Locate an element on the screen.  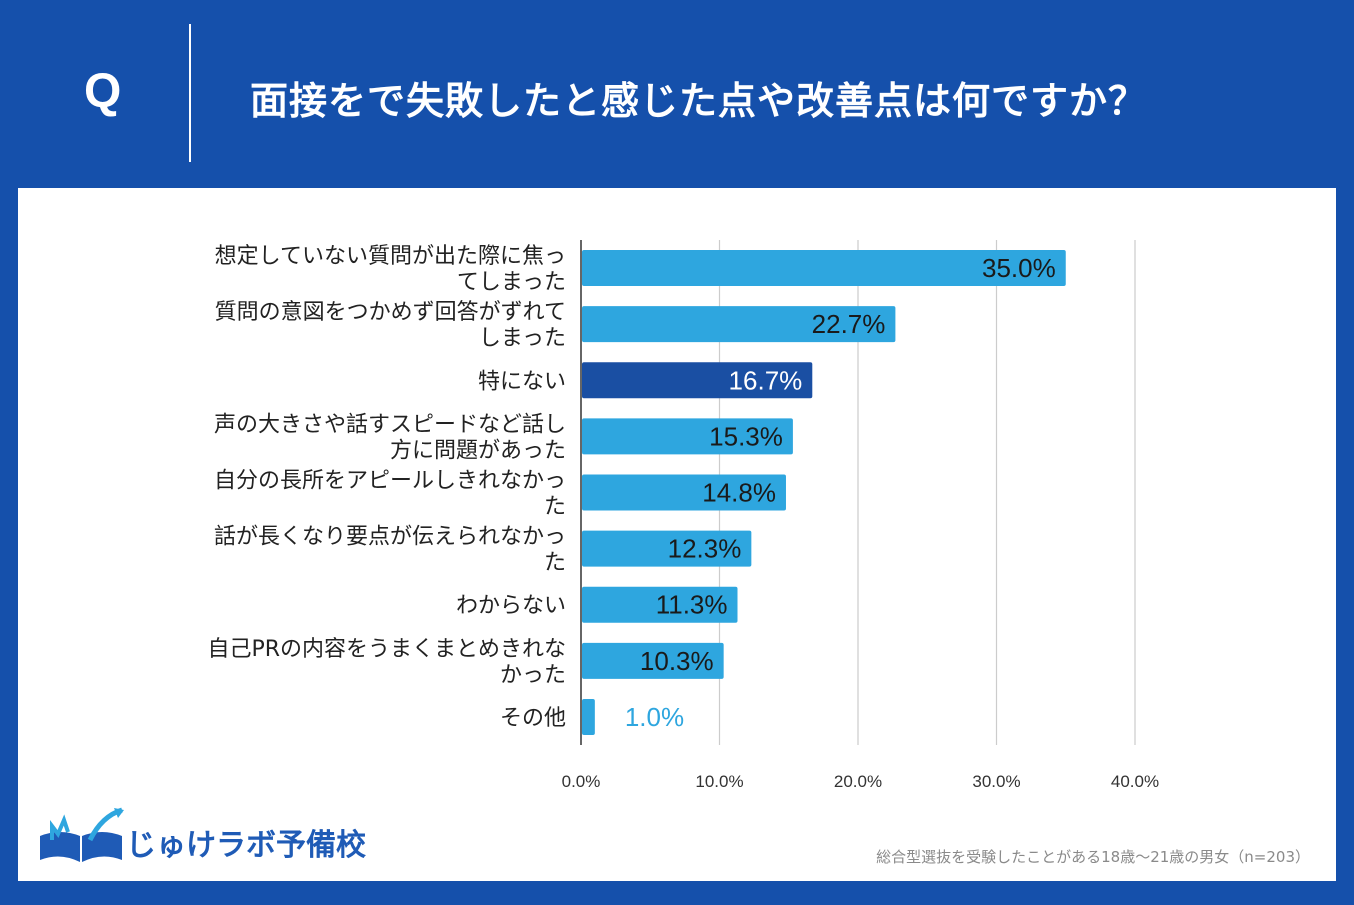
category-label: 特にない is located at coordinates (522, 381).